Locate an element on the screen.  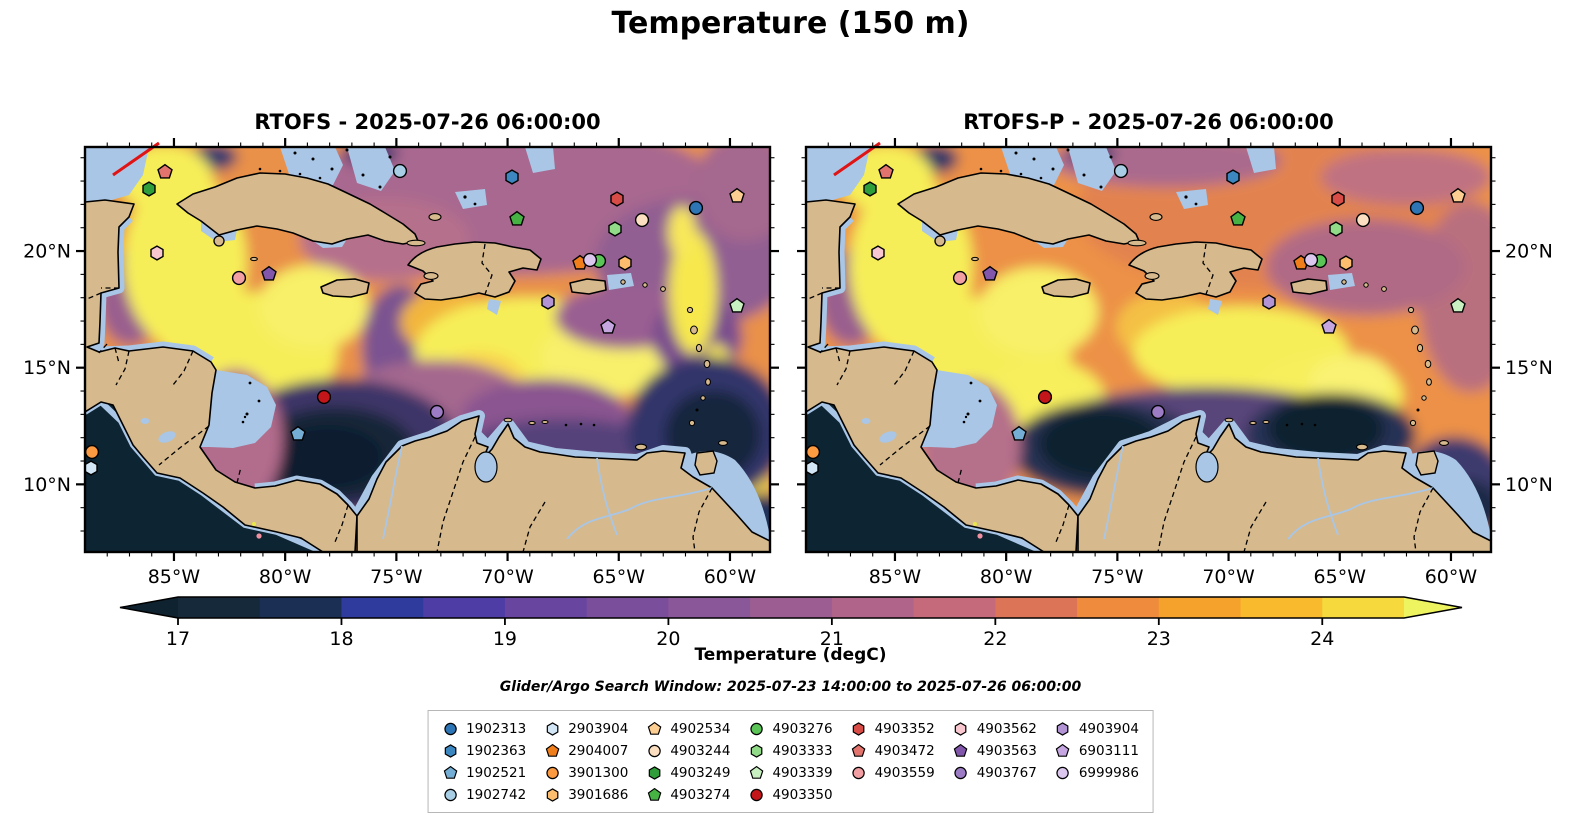
legend-item-4903350: 4903350 is located at coordinates (790, 794).